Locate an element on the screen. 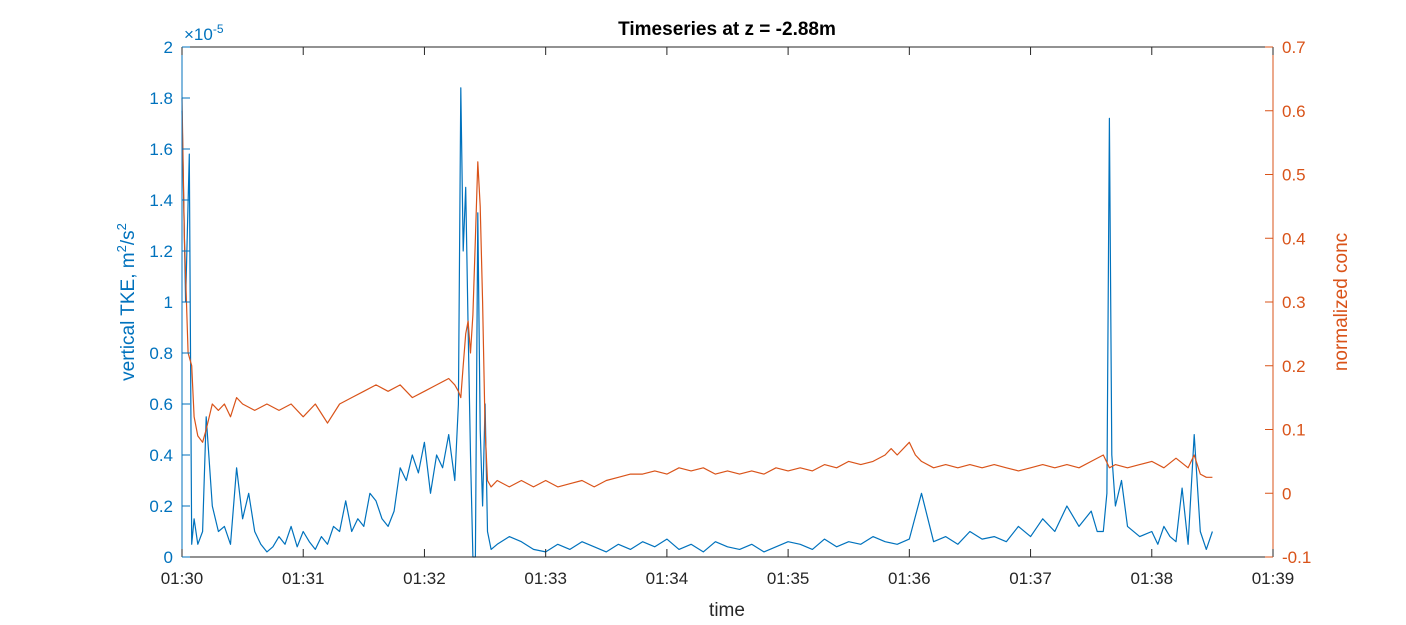 This screenshot has width=1406, height=625. y-left-label-mid: /s is located at coordinates (128, 237).